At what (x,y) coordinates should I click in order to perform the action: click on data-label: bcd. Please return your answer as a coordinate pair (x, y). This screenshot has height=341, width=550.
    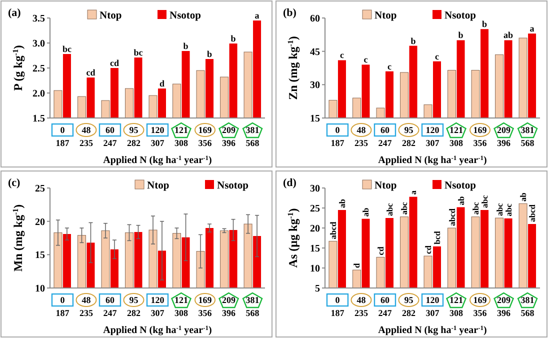
    Looking at the image, I should click on (437, 237).